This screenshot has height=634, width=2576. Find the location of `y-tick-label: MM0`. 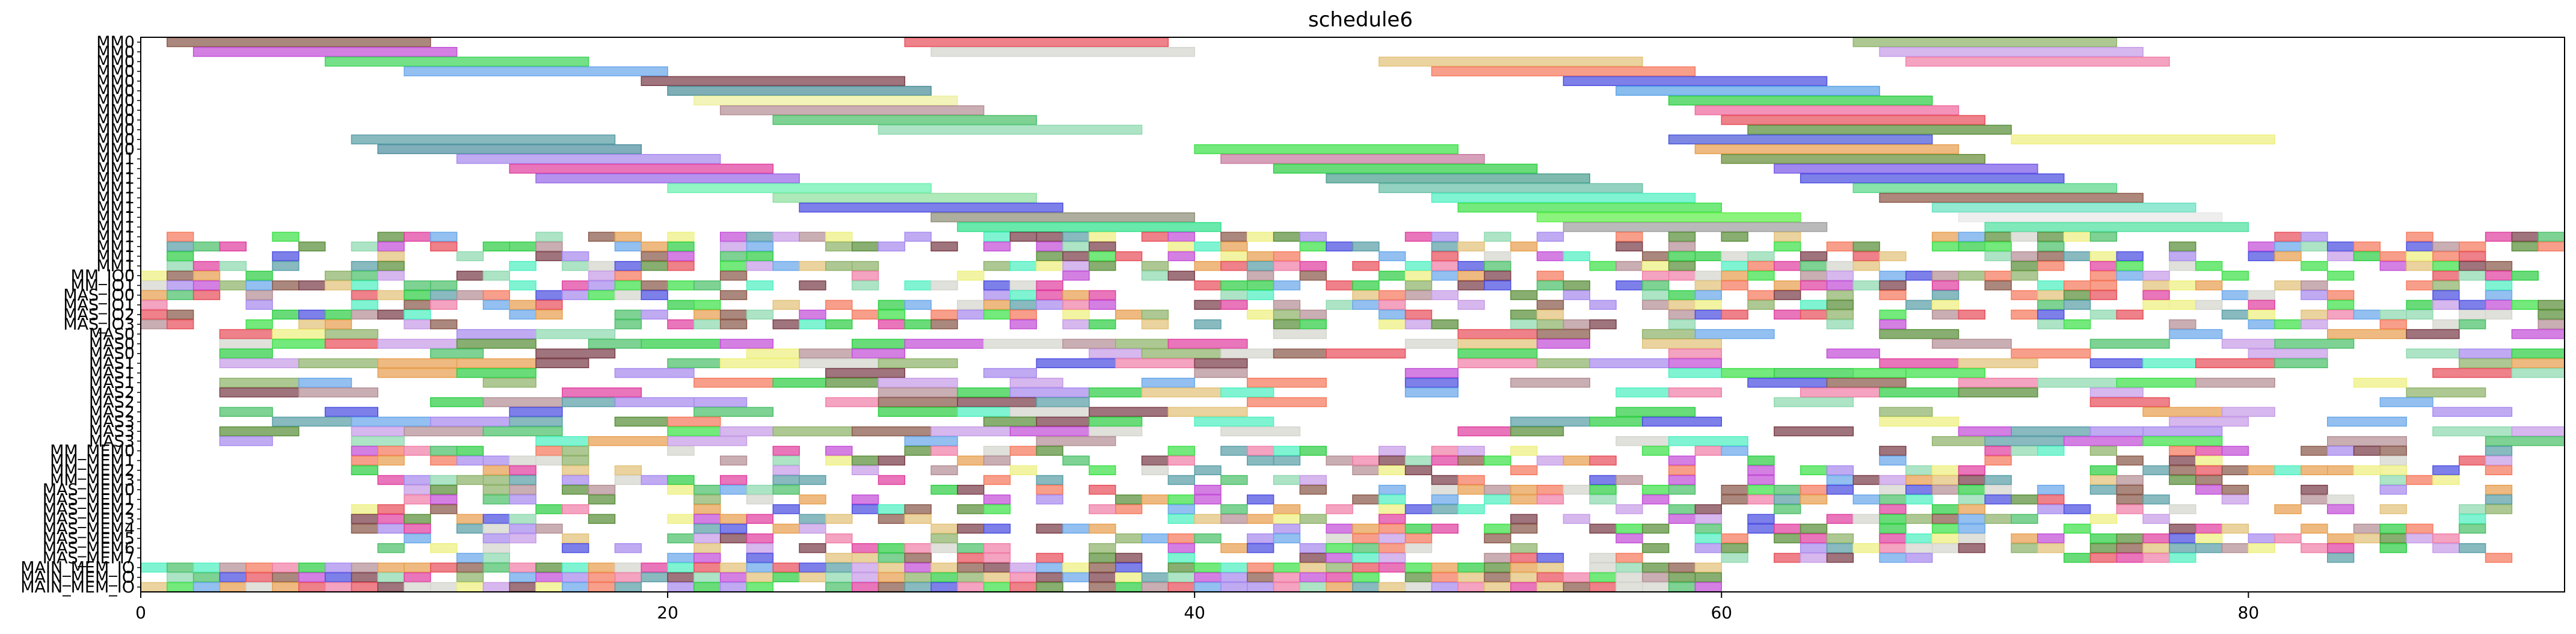

y-tick-label: MM0 is located at coordinates (115, 149).